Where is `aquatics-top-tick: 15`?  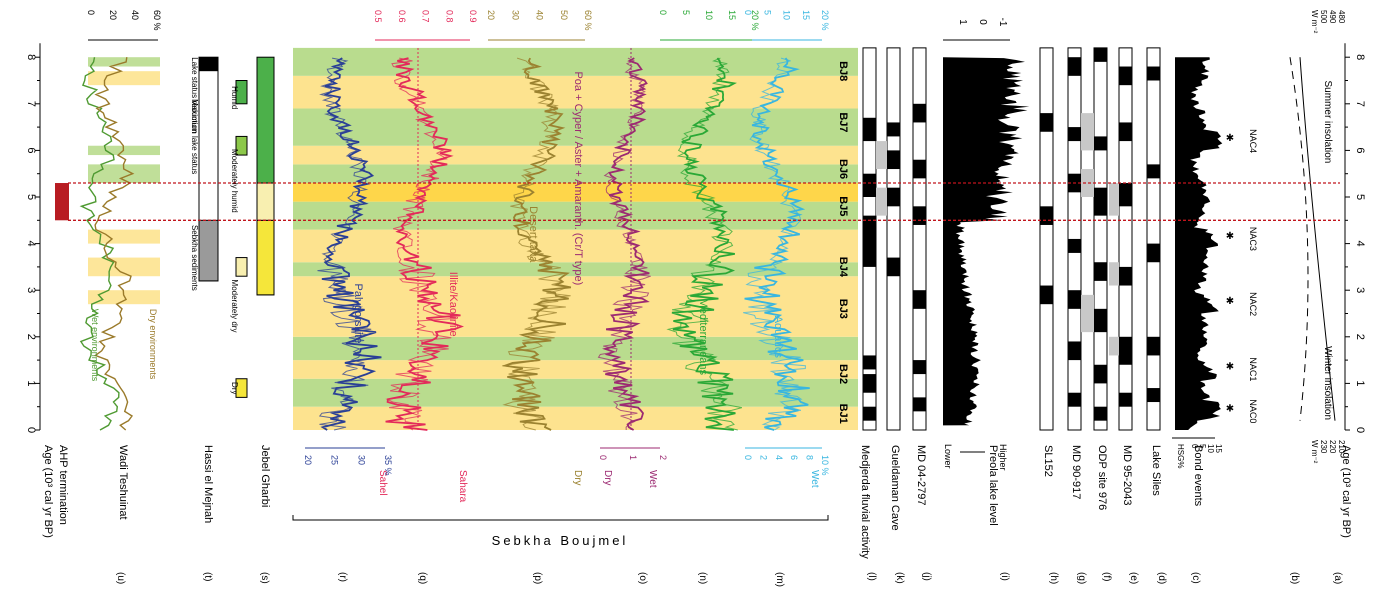 aquatics-top-tick: 15 is located at coordinates (806, 15).